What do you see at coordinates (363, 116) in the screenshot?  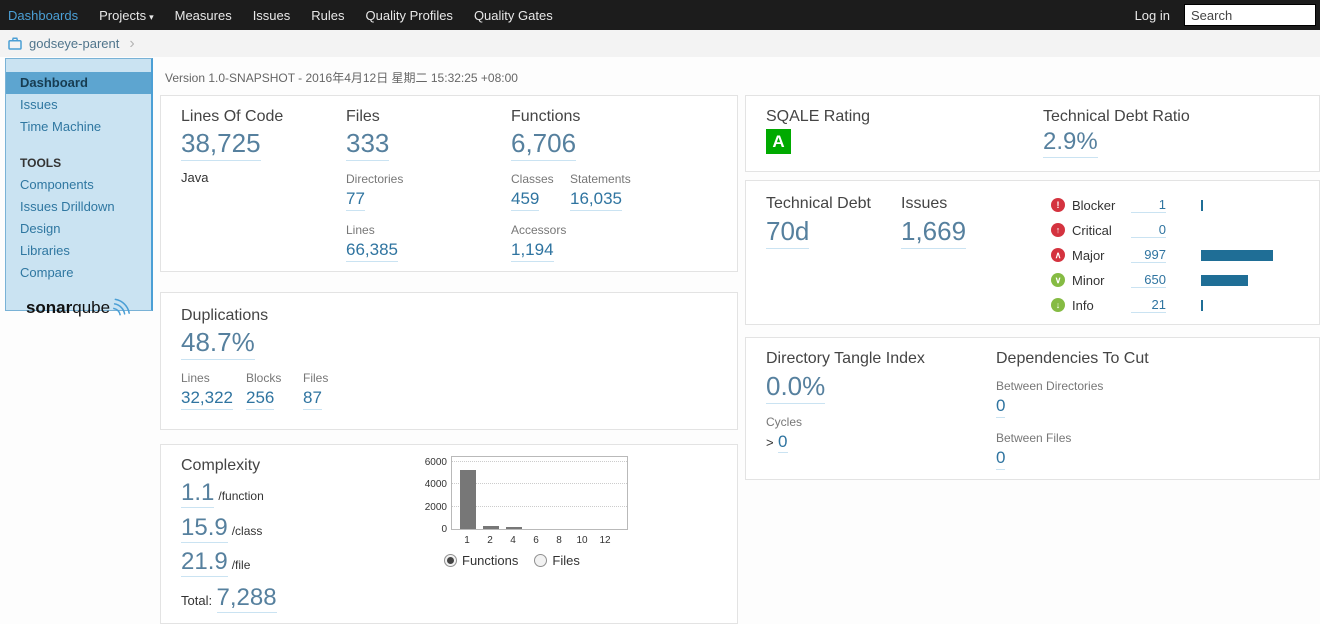 I see `files-title: Files` at bounding box center [363, 116].